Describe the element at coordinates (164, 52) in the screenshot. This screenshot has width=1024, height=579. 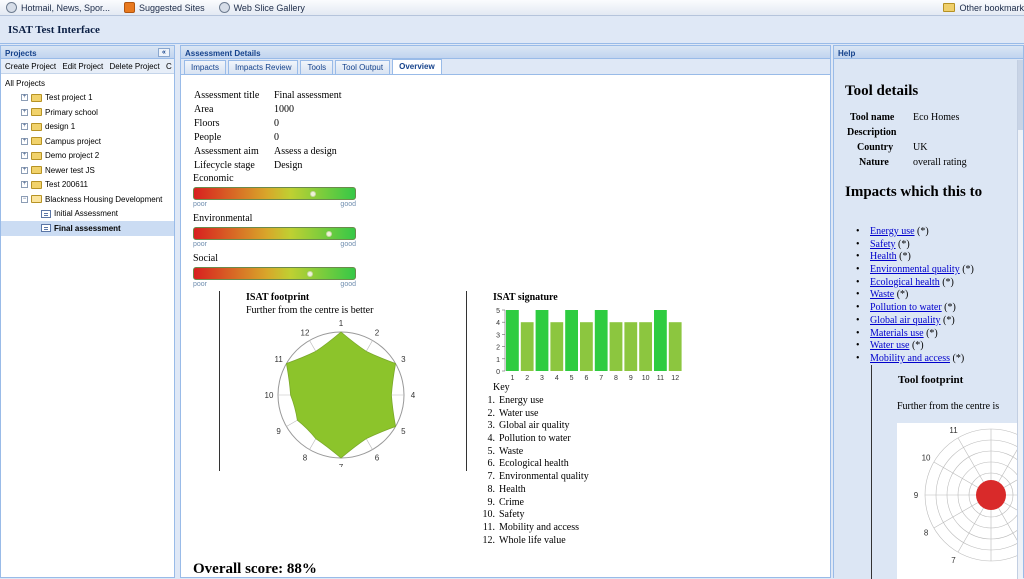
I see `collapse-button: «` at that location.